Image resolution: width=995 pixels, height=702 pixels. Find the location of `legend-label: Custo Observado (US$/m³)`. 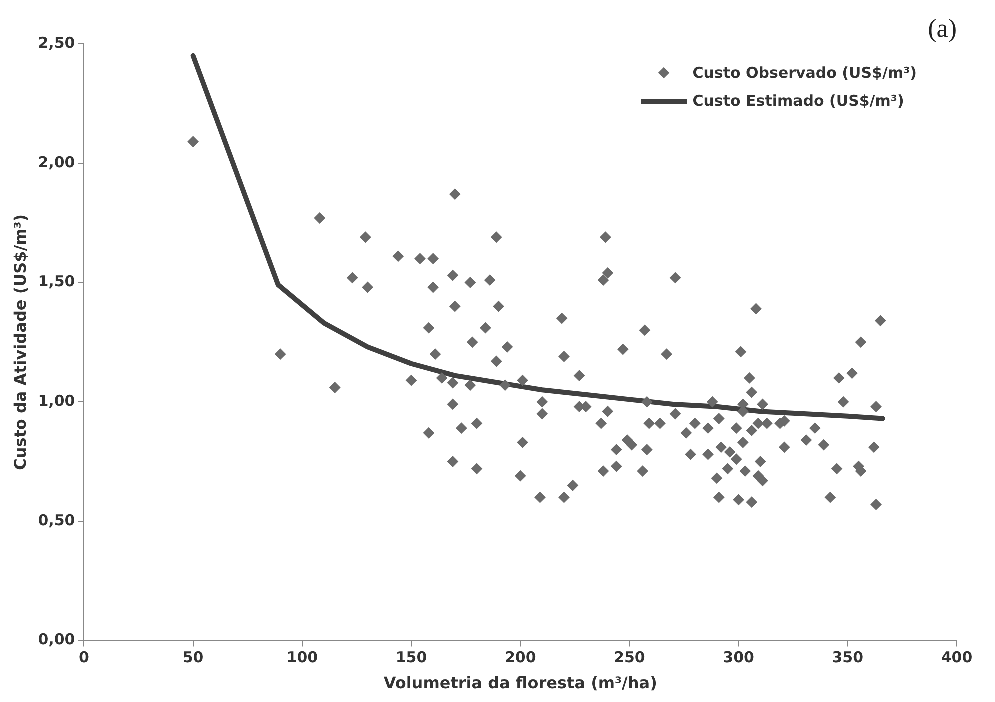

legend-label: Custo Observado (US$/m³) is located at coordinates (804, 73).